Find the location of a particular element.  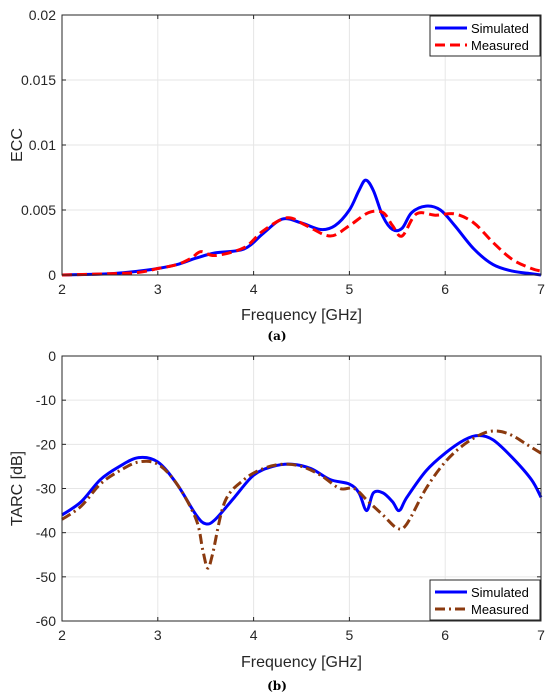

y-tick-label: 0.005 is located at coordinates (38, 210).